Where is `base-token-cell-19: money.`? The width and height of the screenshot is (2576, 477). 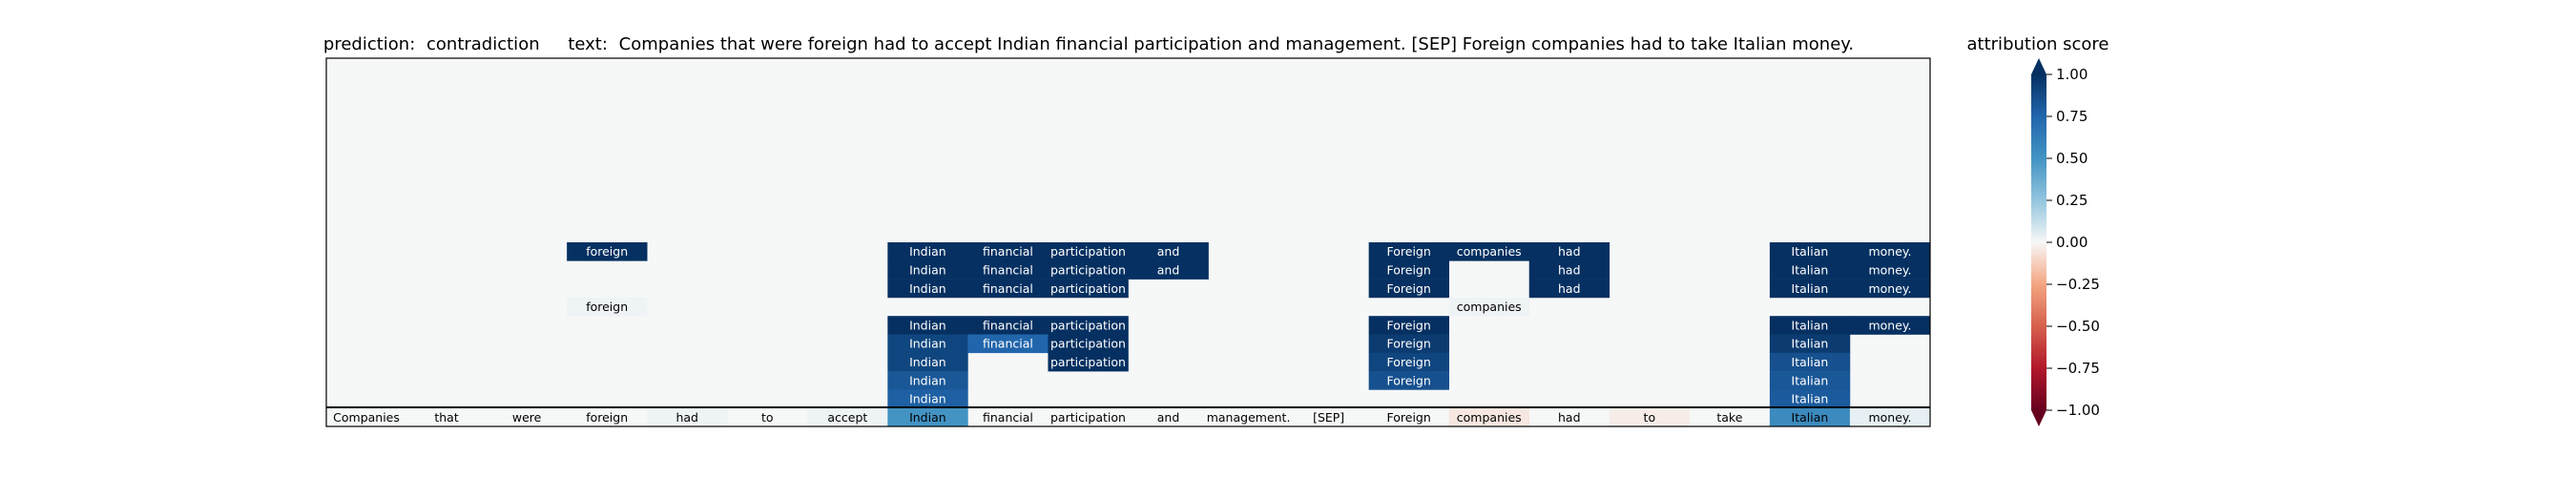 base-token-cell-19: money. is located at coordinates (1890, 417).